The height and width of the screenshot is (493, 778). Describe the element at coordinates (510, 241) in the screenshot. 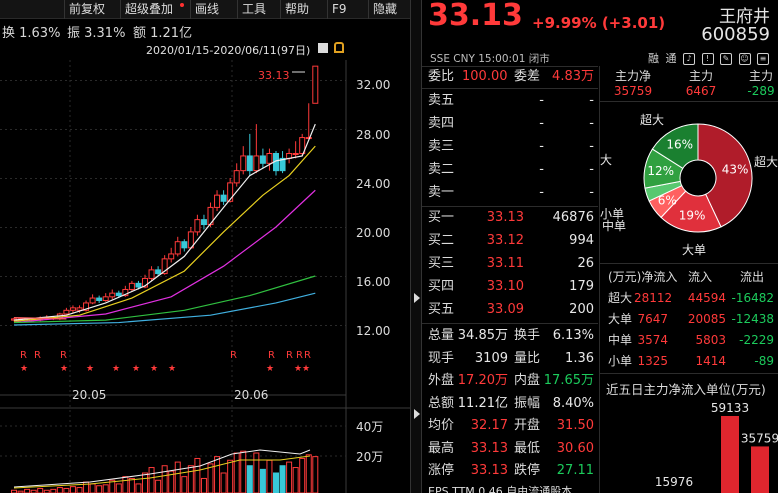

I see `bid-row: 买二 33.12 994` at that location.